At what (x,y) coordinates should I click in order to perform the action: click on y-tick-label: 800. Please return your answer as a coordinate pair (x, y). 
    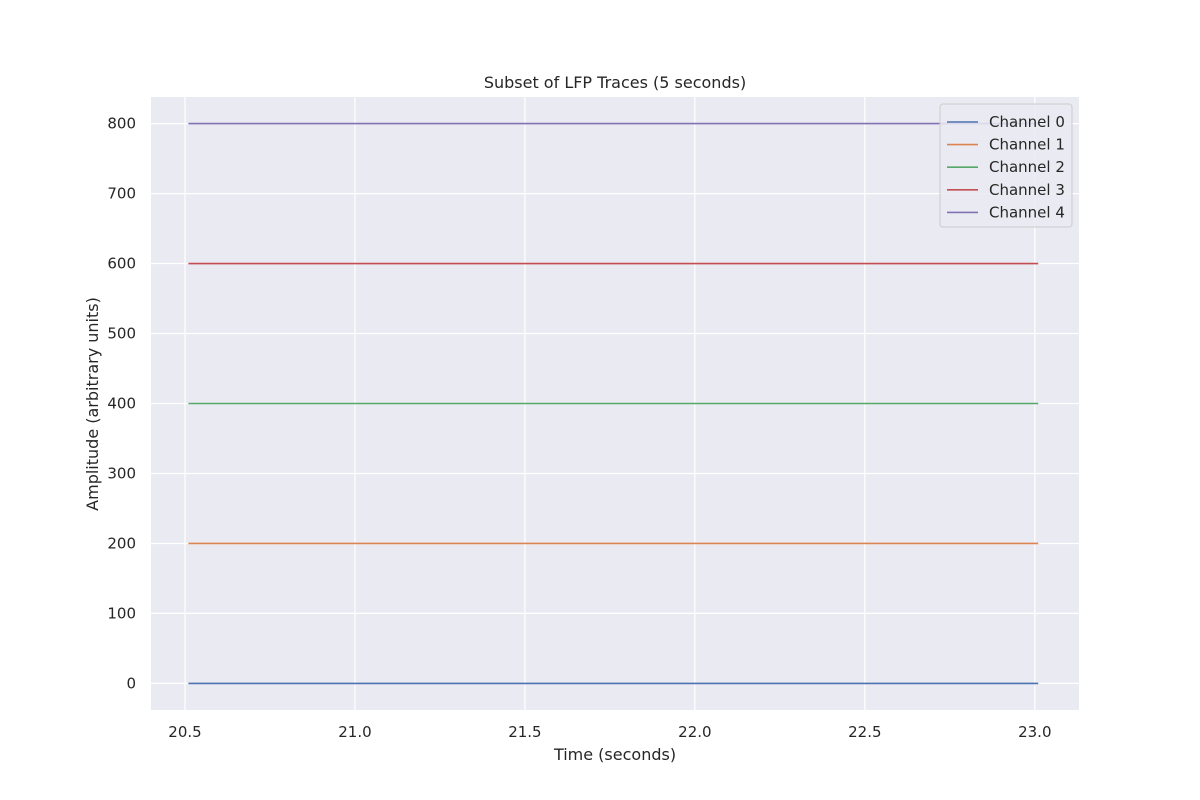
    Looking at the image, I should click on (121, 124).